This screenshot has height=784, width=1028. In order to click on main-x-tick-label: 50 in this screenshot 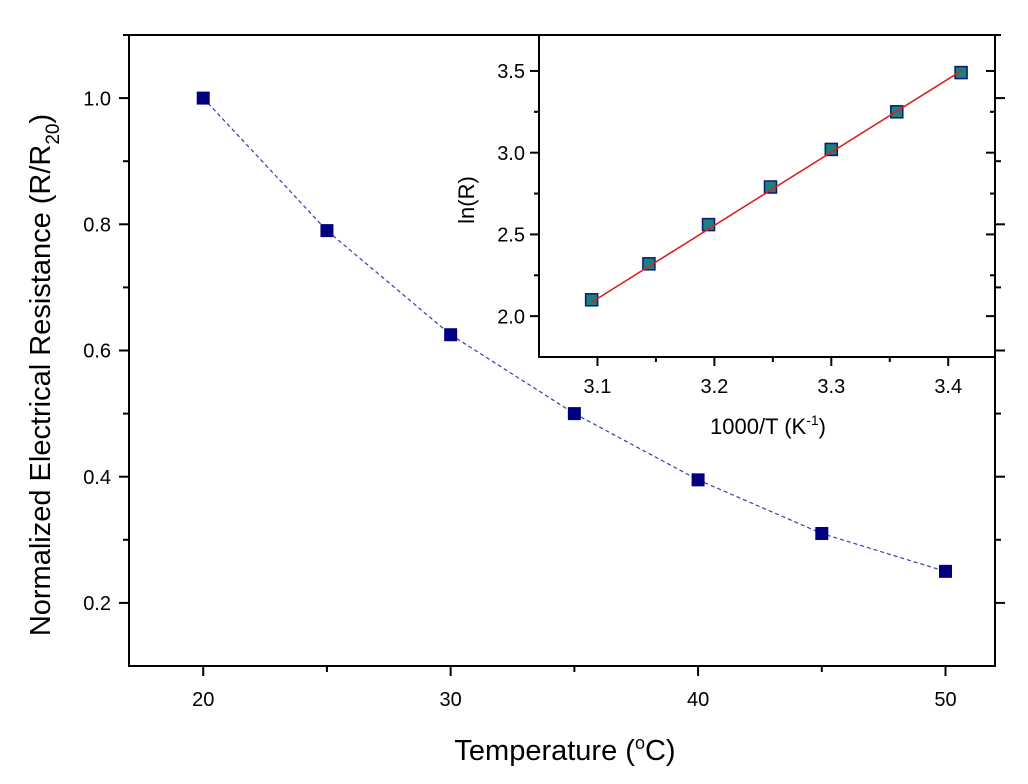, I will do `click(945, 700)`.